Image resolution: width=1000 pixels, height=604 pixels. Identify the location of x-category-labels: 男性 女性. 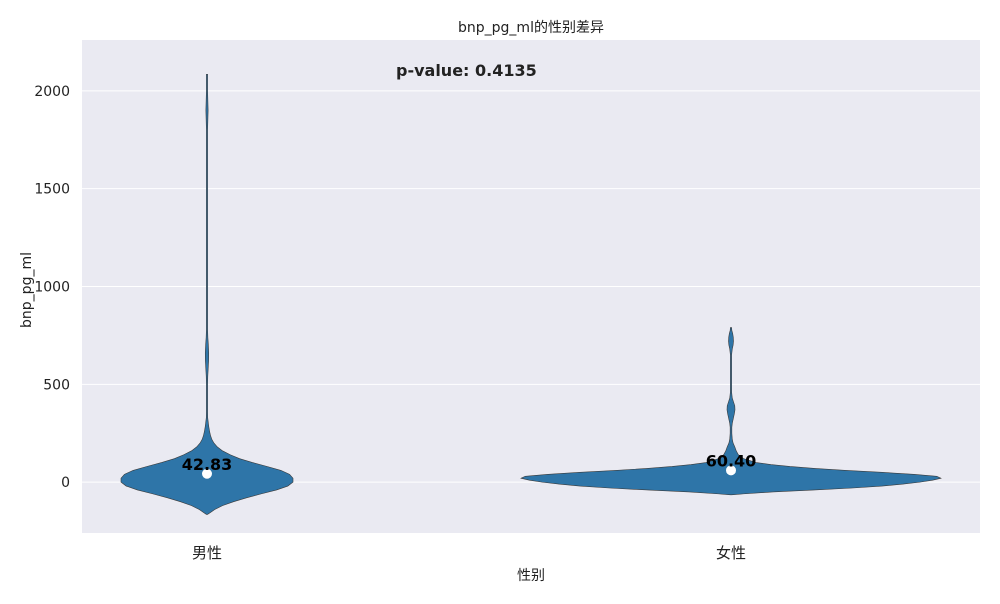
(469, 553).